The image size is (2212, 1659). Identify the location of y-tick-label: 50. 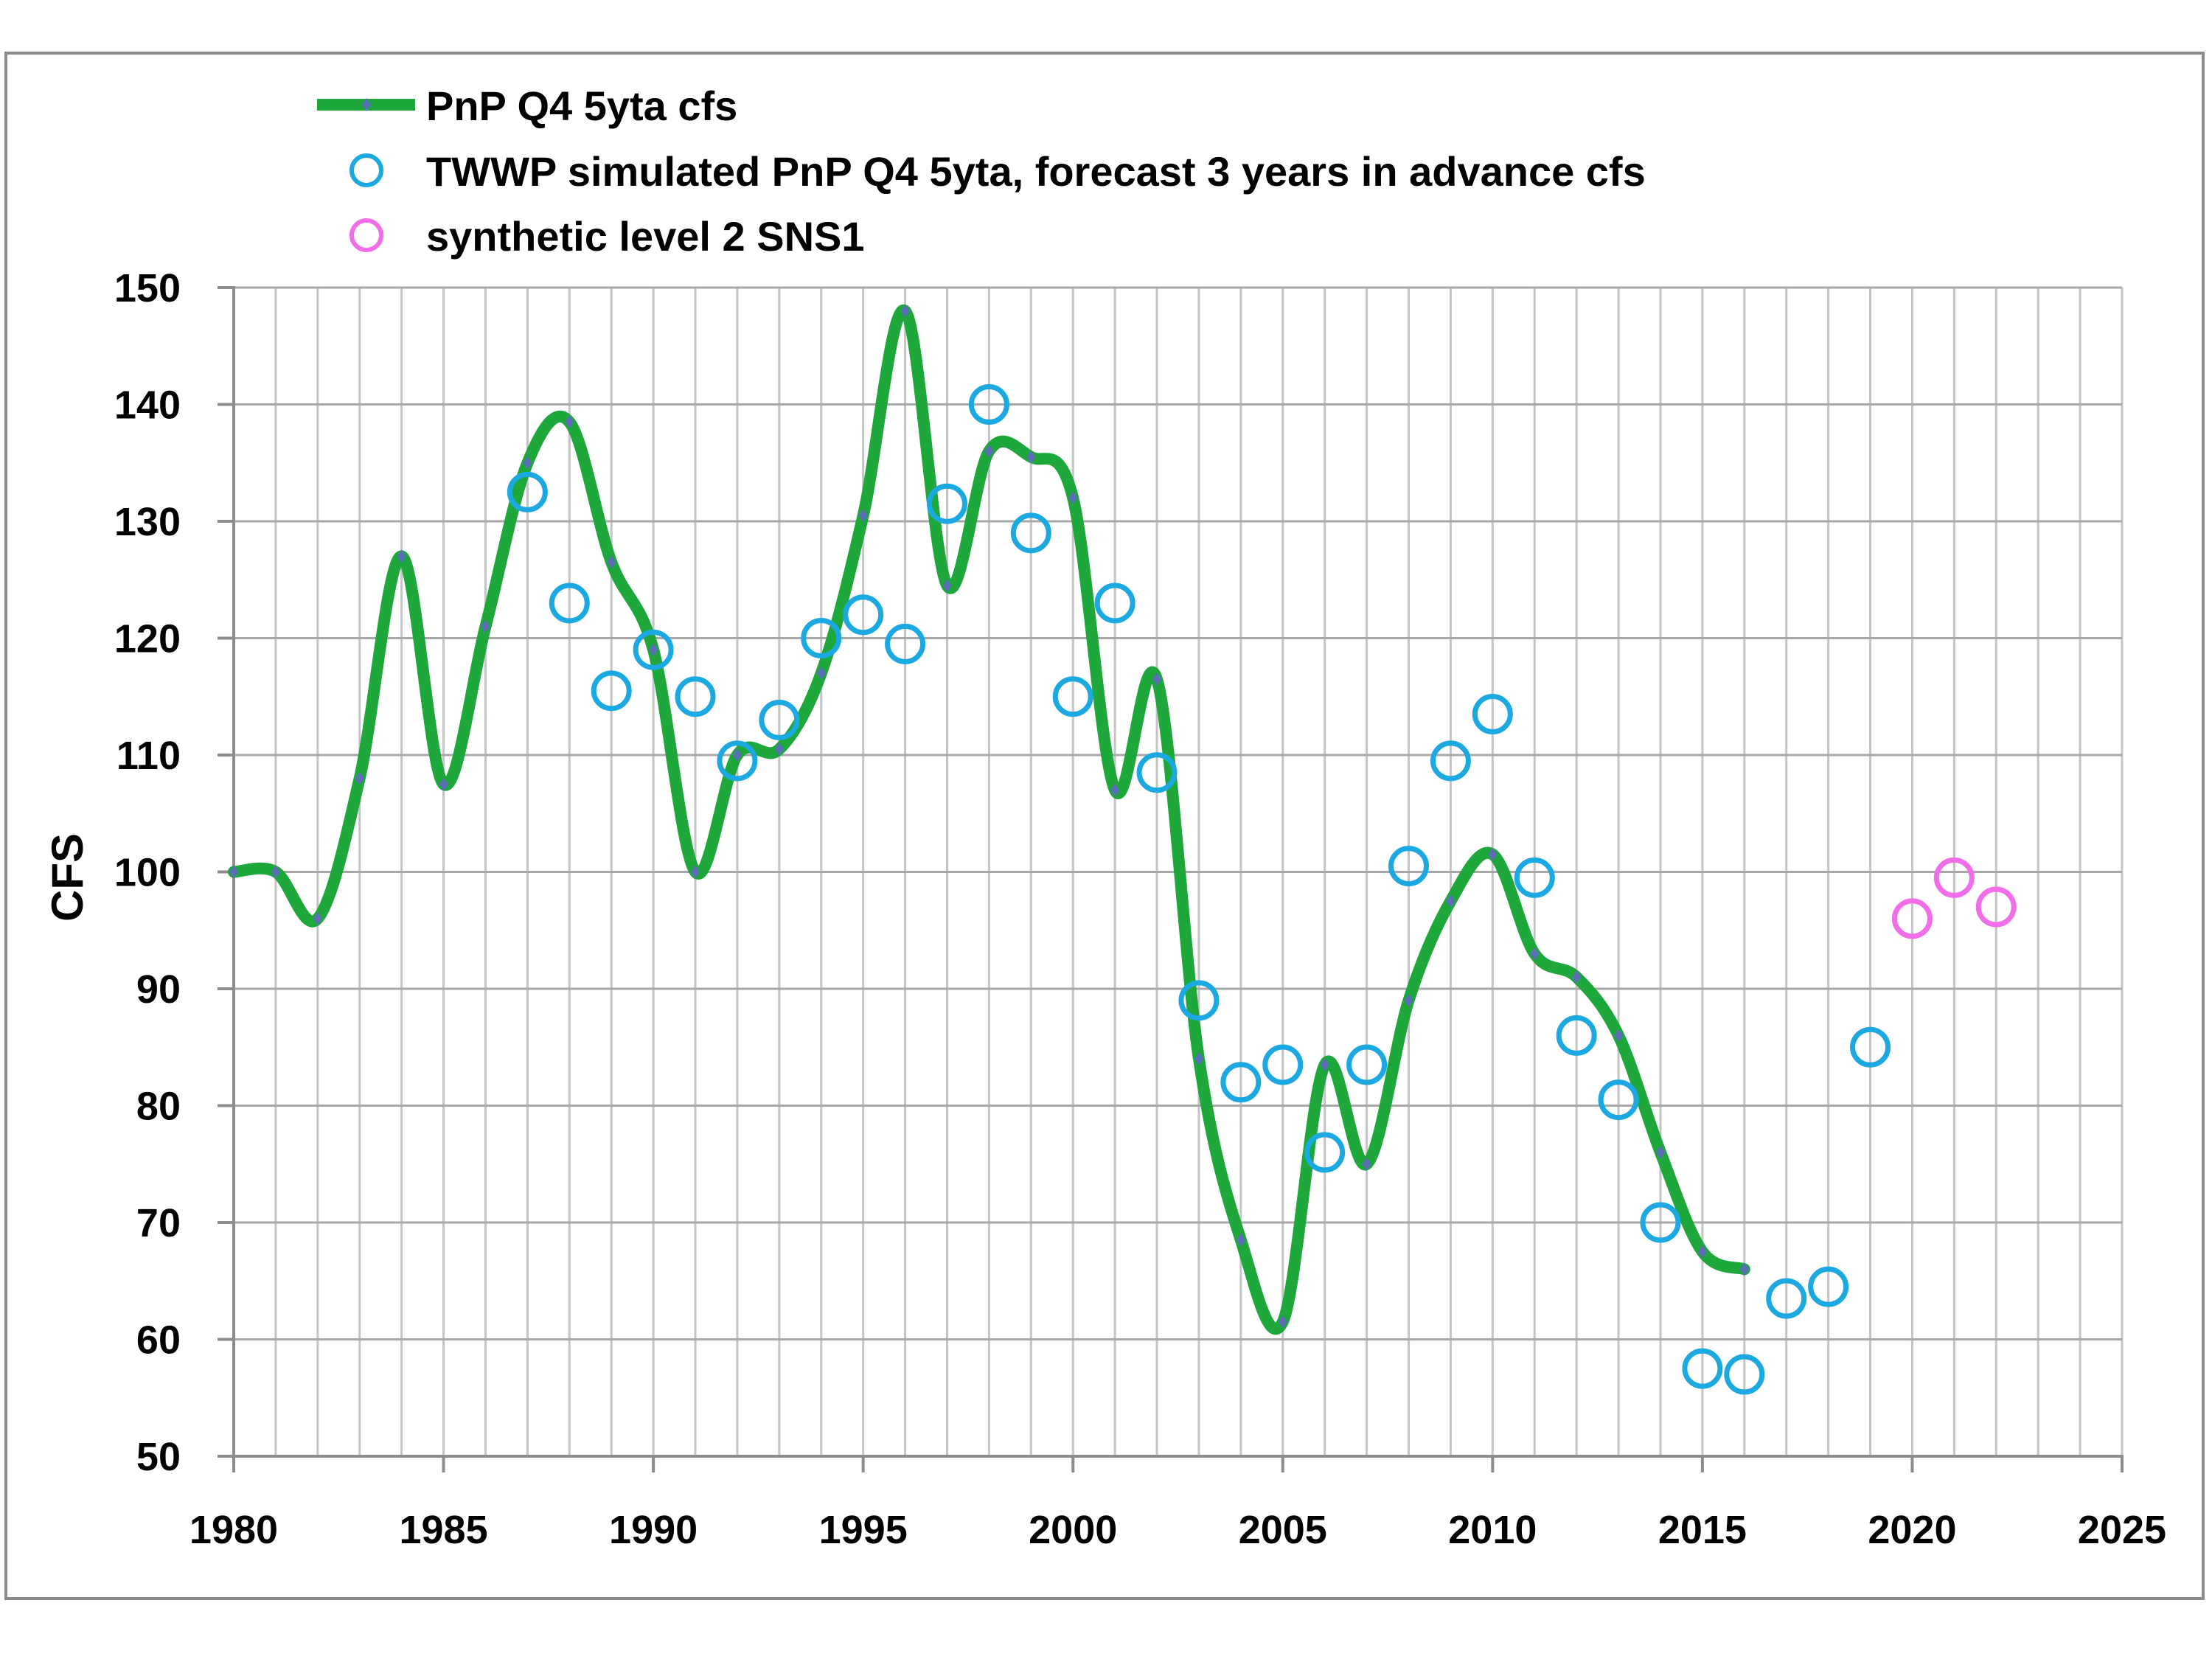
(158, 1457).